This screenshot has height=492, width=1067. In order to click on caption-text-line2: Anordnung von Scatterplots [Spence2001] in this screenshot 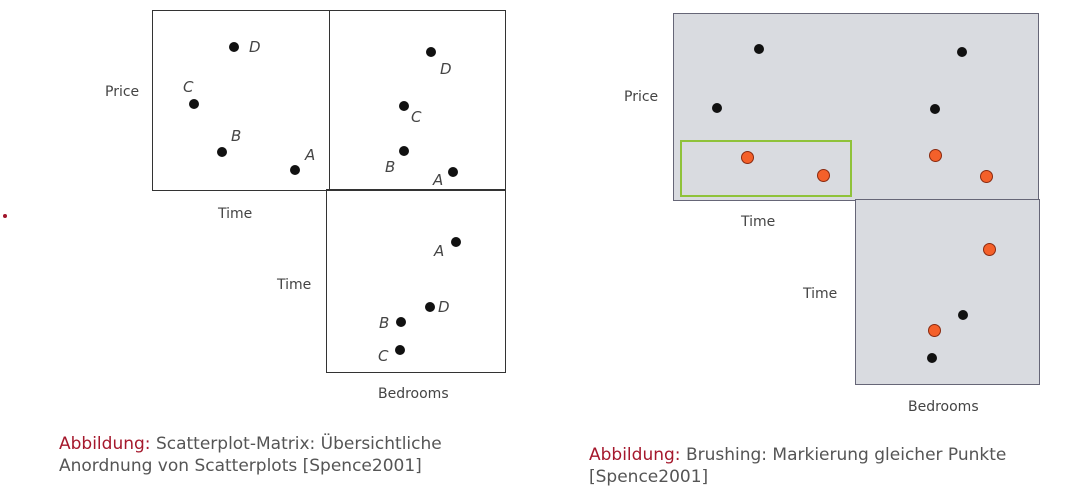, I will do `click(240, 466)`.